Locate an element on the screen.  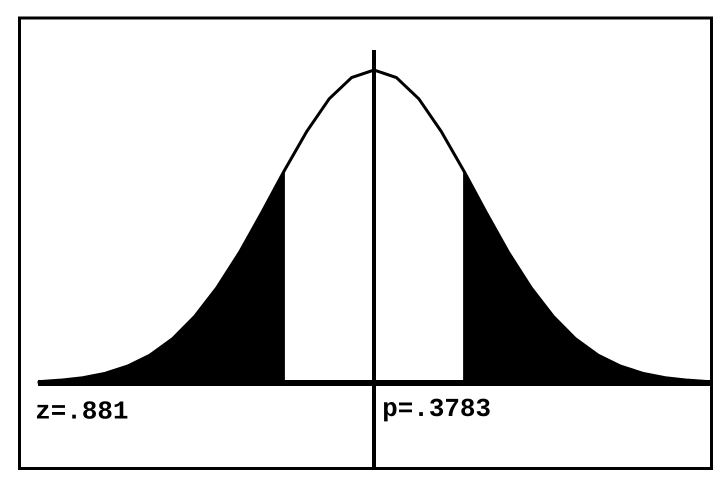
text: z=.881 is located at coordinates (82, 410).